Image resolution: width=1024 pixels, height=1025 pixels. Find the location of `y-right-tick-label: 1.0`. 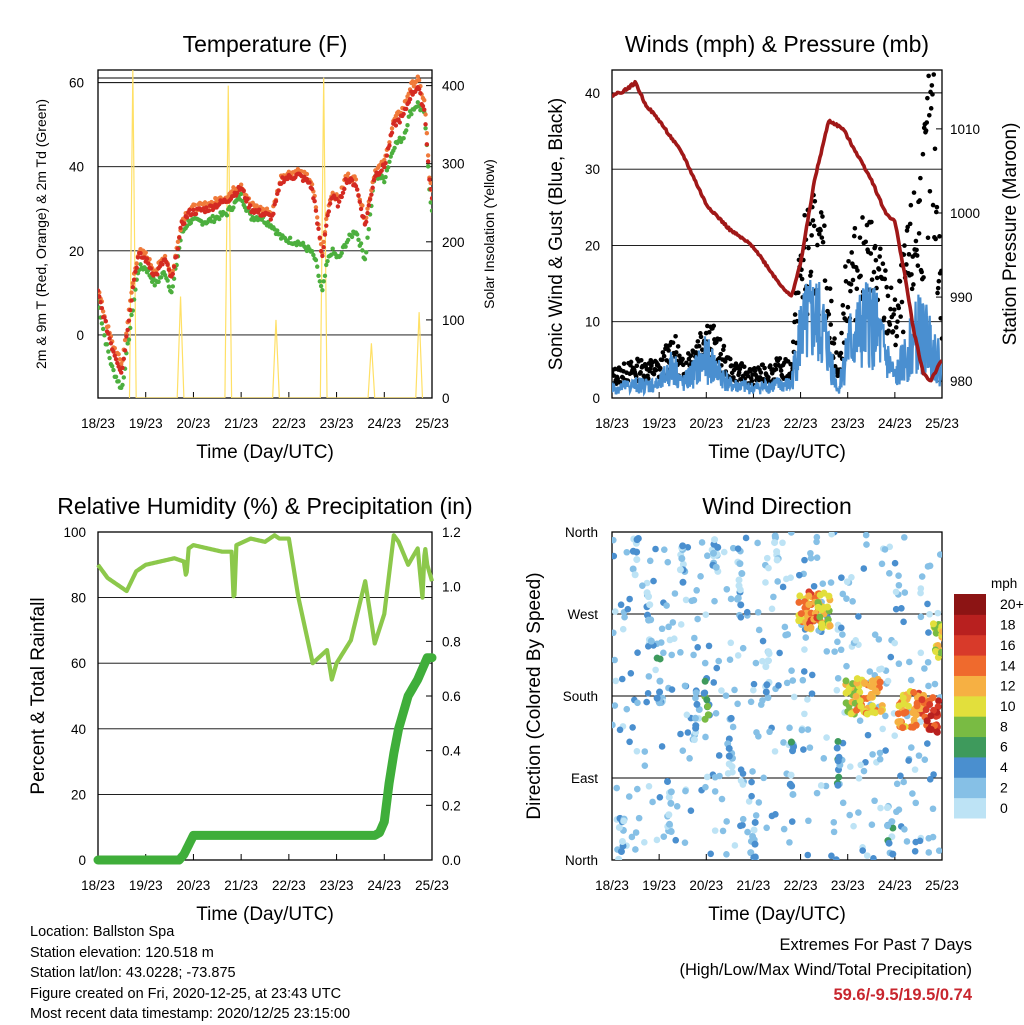

y-right-tick-label: 1.0 is located at coordinates (451, 587).